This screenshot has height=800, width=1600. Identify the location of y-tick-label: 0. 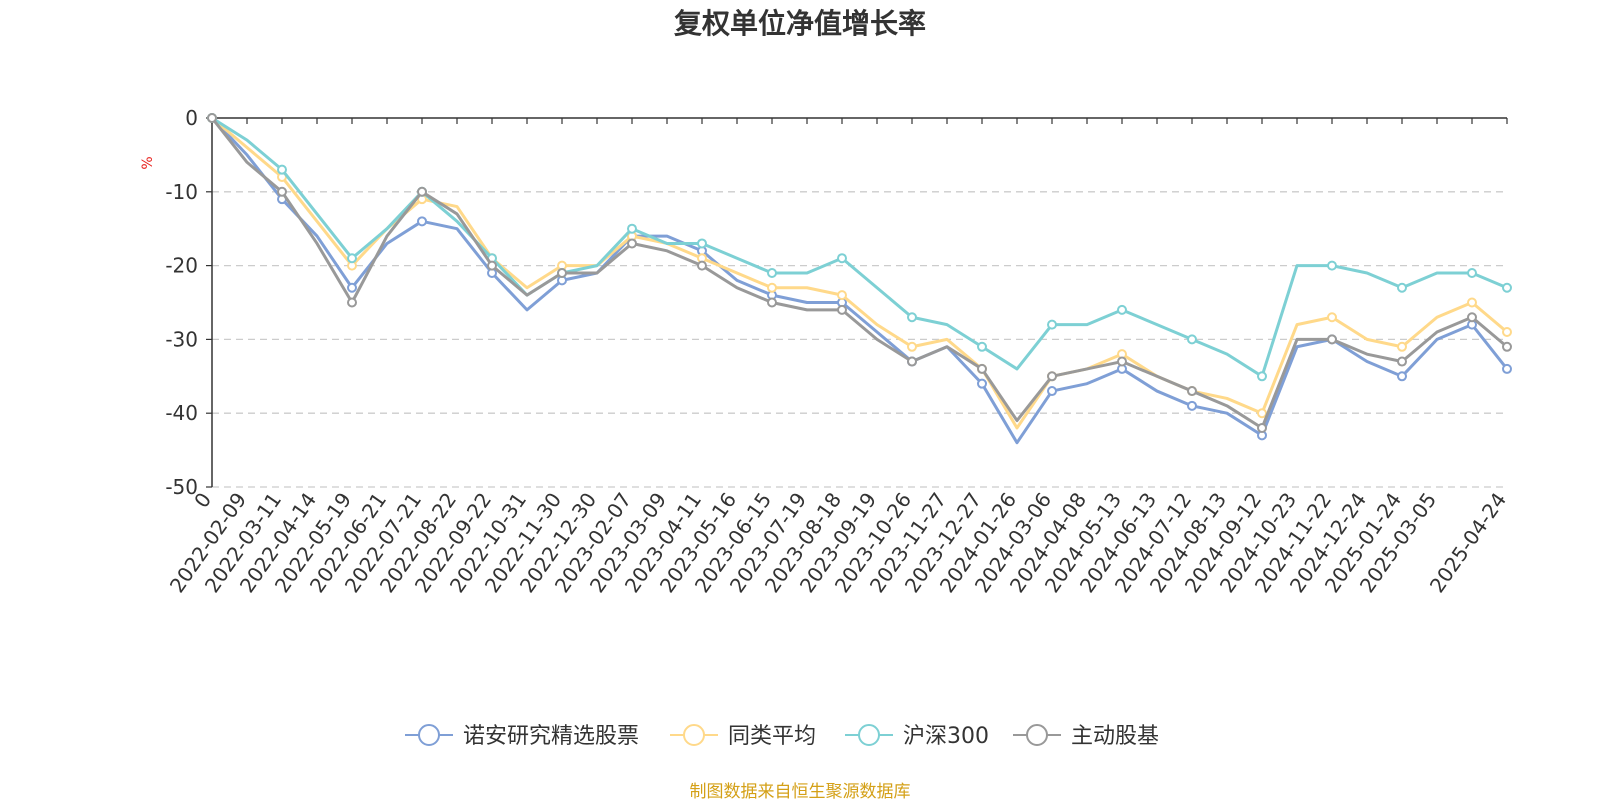
(191, 118).